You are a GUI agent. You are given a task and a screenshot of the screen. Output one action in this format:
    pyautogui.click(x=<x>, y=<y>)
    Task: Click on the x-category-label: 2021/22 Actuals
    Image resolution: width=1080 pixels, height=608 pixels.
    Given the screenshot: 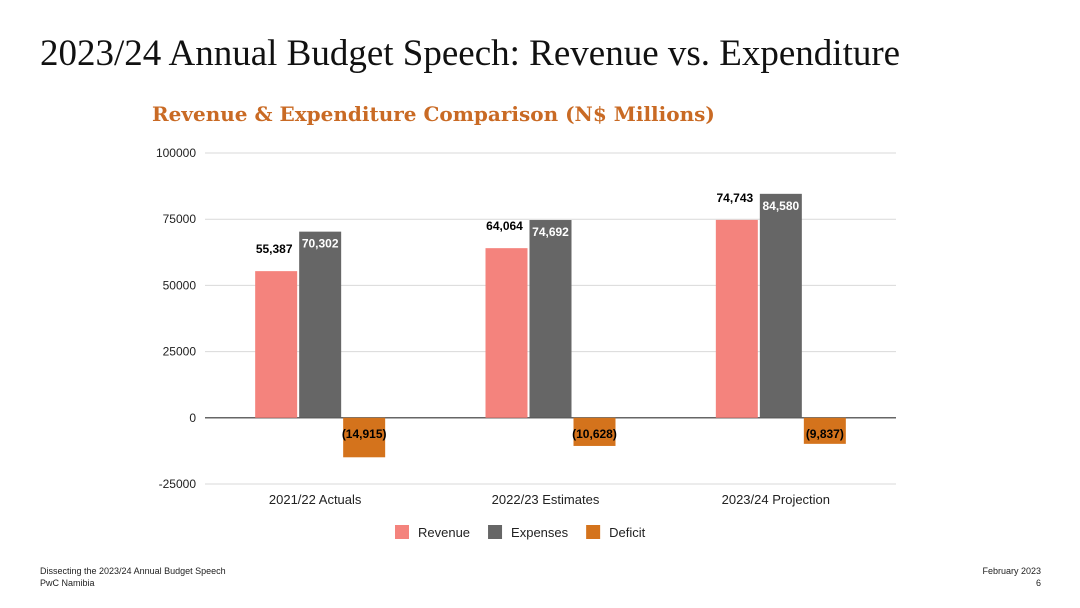 What is the action you would take?
    pyautogui.click(x=315, y=499)
    